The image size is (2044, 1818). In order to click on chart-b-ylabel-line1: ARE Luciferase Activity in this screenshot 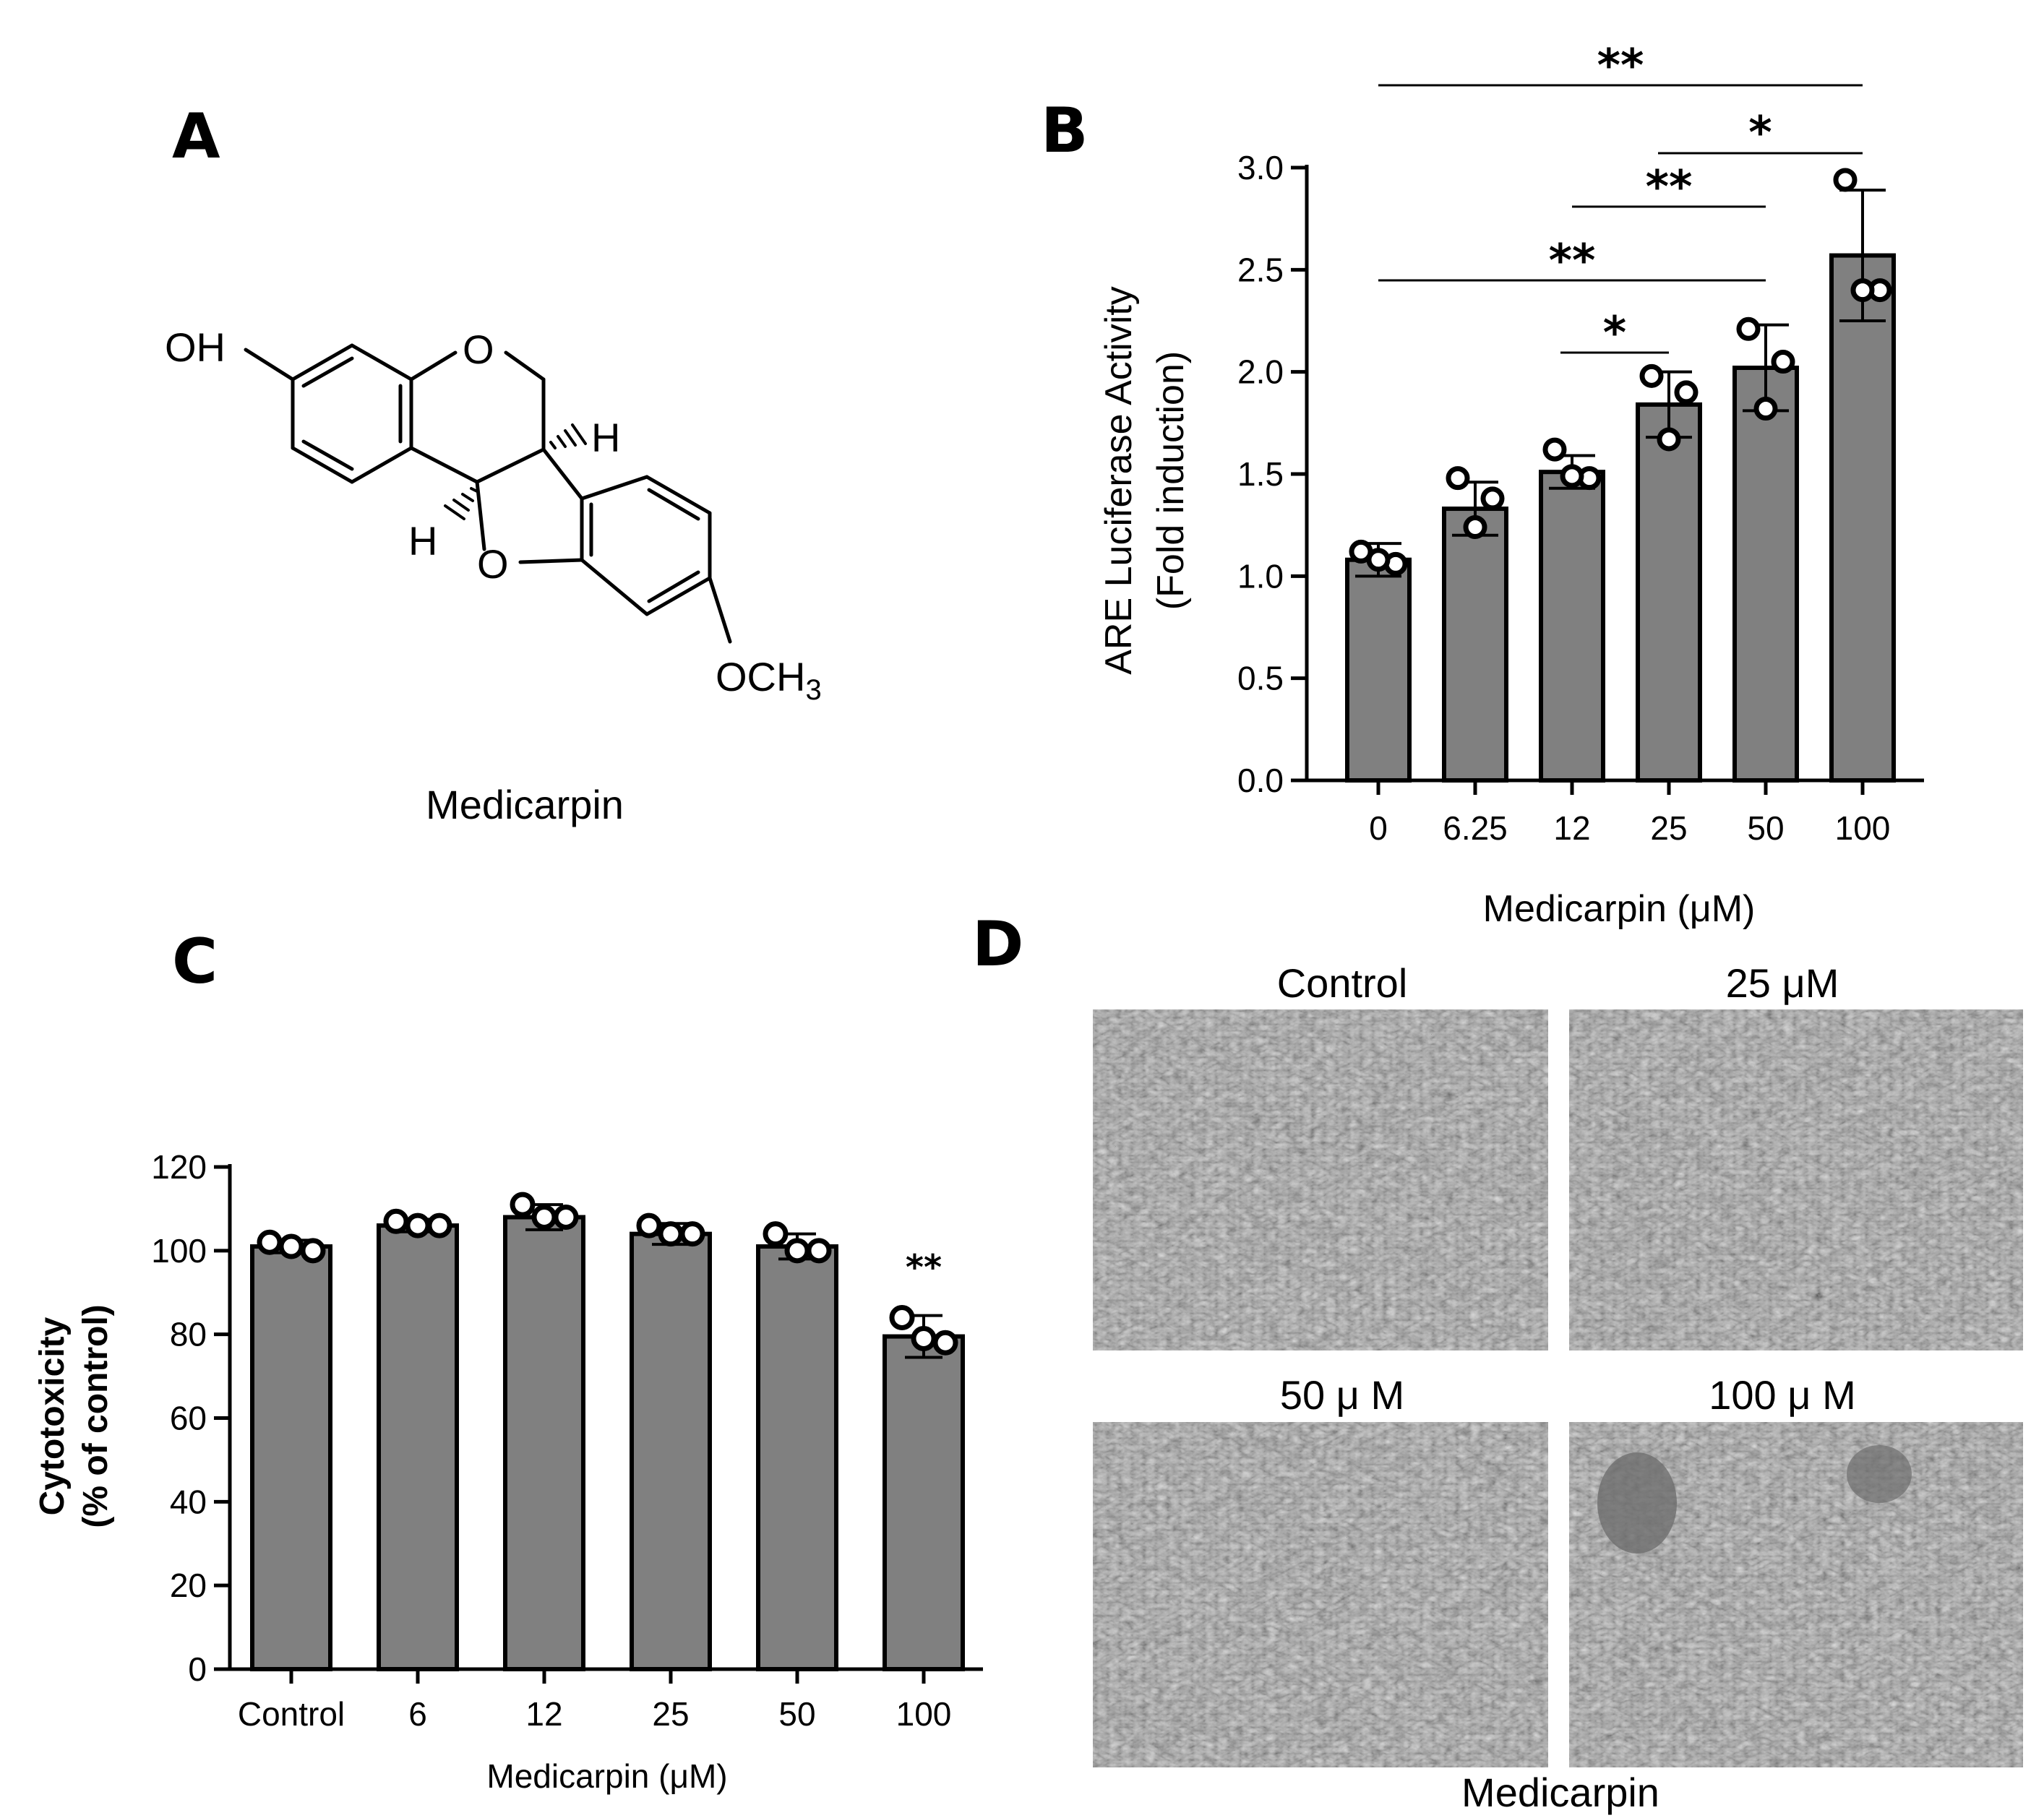, I will do `click(1119, 480)`.